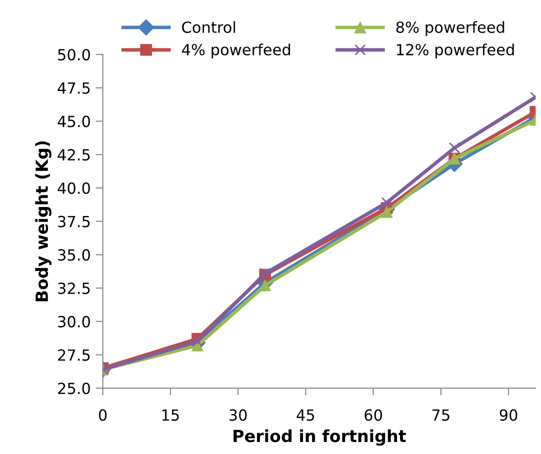  What do you see at coordinates (509, 415) in the screenshot?
I see `x-tick-label: 90` at bounding box center [509, 415].